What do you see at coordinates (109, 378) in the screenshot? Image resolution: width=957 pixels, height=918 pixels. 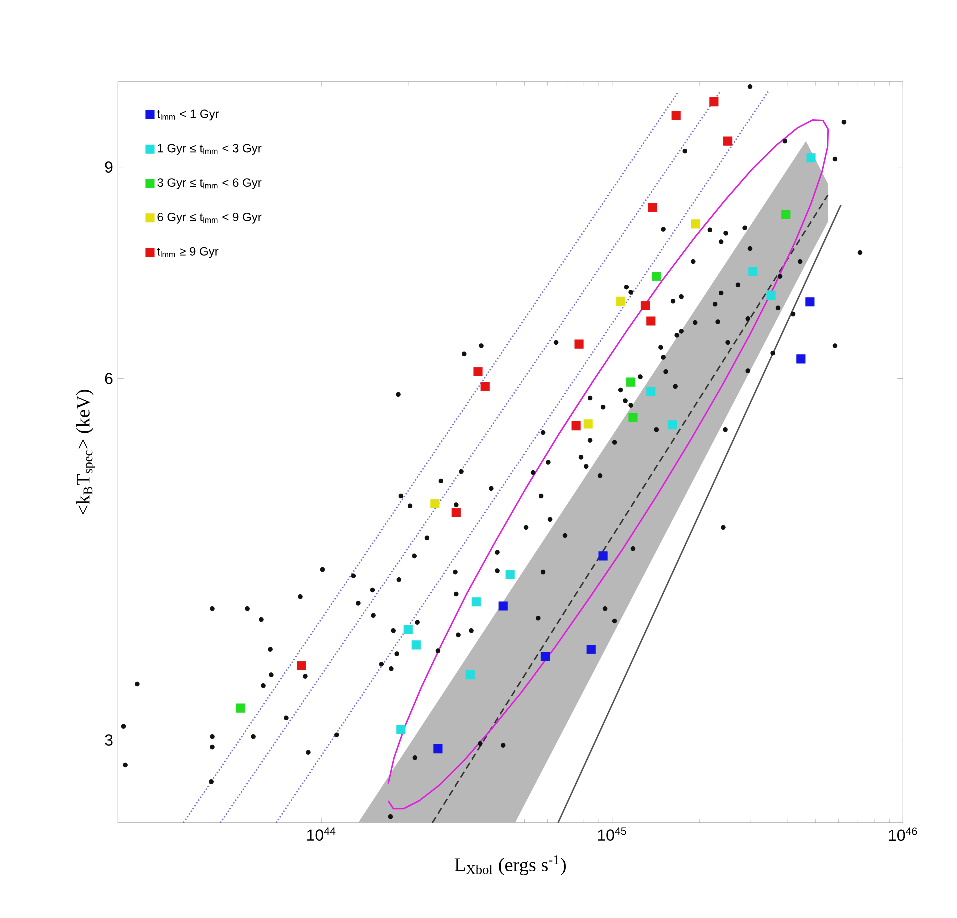 I see `y-tick-label: 6` at bounding box center [109, 378].